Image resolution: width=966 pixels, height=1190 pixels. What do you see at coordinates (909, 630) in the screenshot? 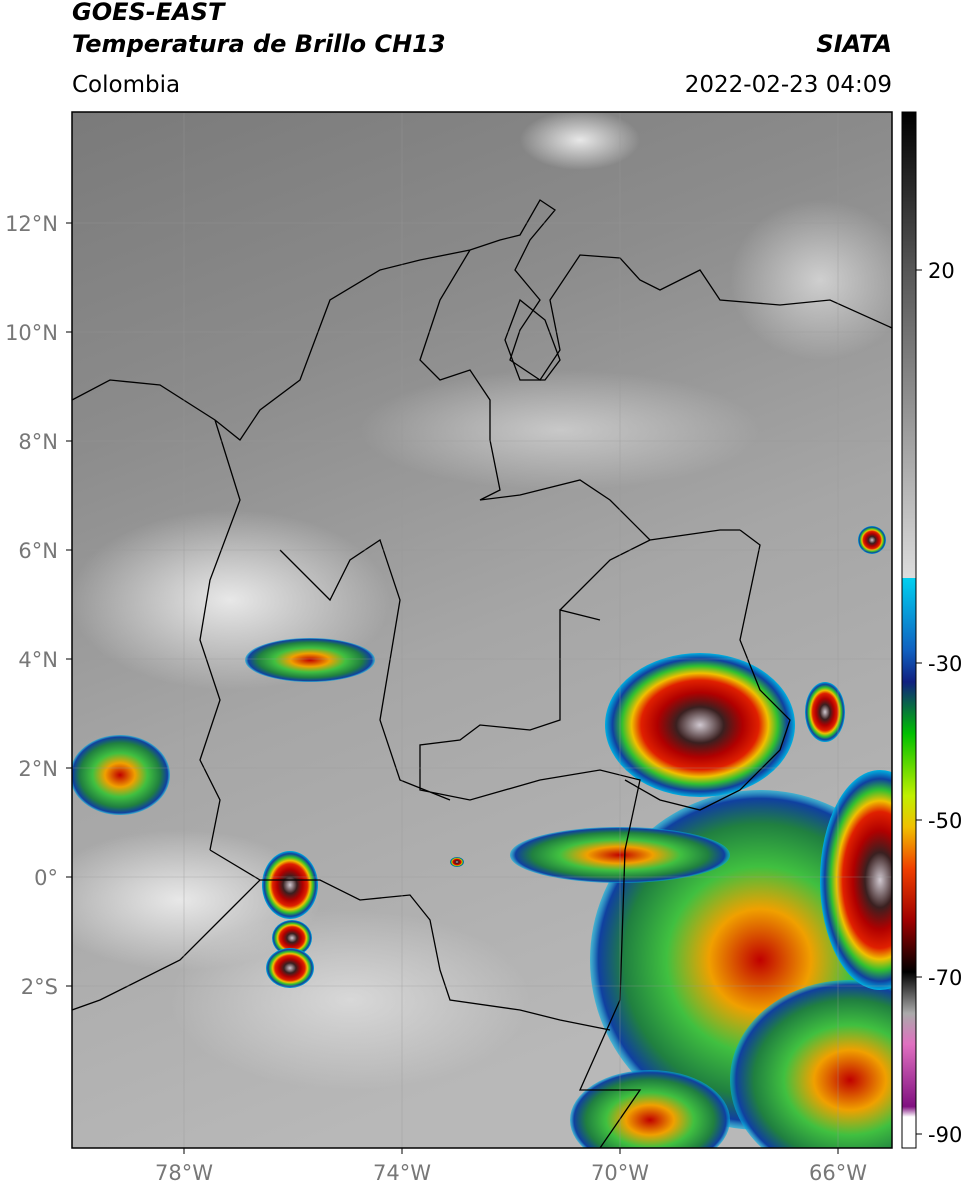
I see `colorbar` at bounding box center [909, 630].